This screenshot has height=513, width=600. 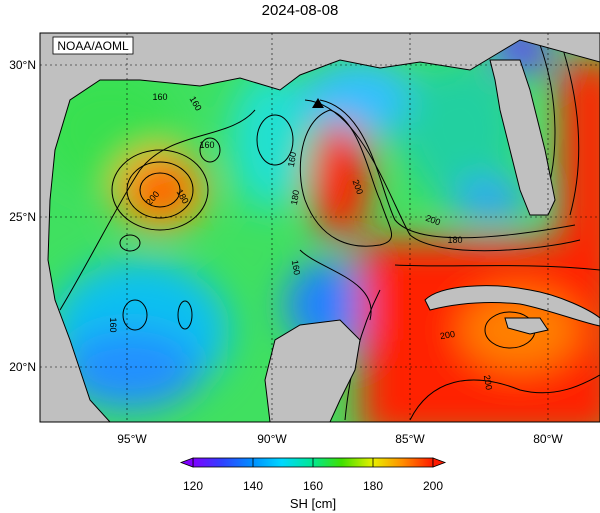 What do you see at coordinates (340, 439) in the screenshot?
I see `lon-tick-labels: 95°W 90°W 85°W 80°W` at bounding box center [340, 439].